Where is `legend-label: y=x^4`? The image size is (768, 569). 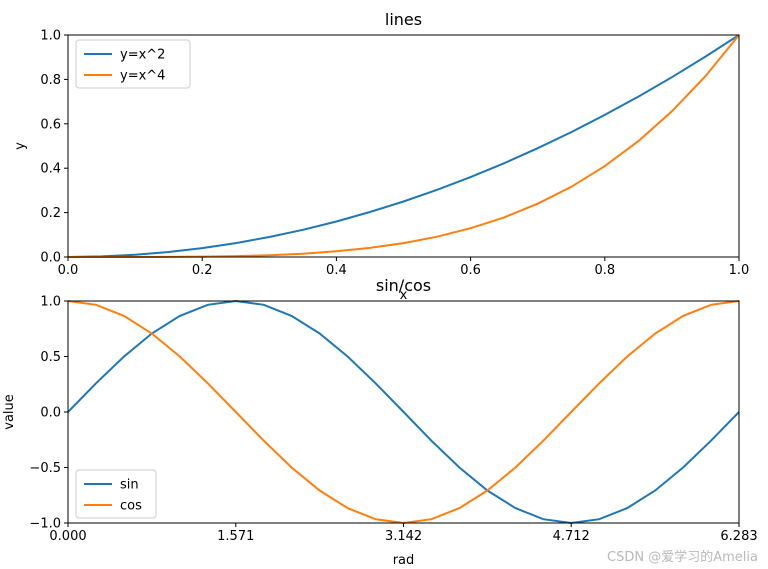
legend-label: y=x^4 is located at coordinates (142, 76).